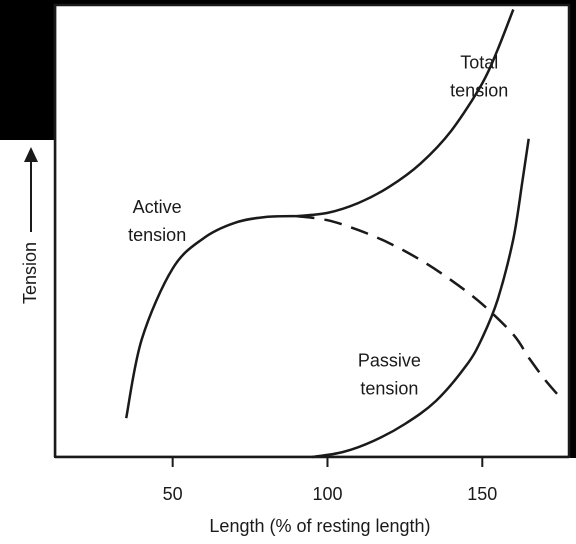 This screenshot has height=544, width=576. I want to click on series-line-active-tension, so click(210, 316).